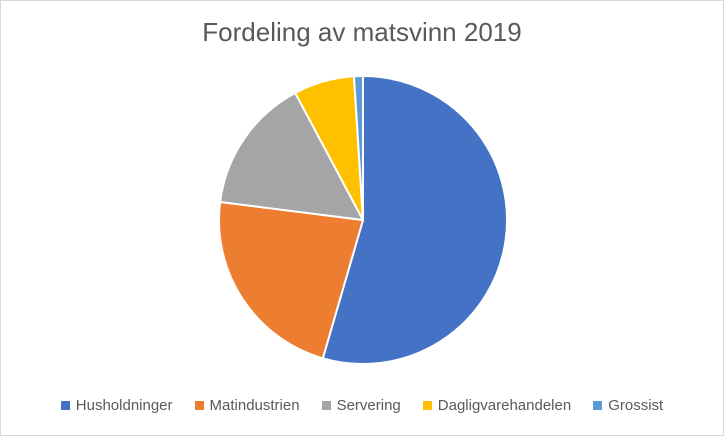 This screenshot has height=436, width=724. I want to click on legend-item-matindustrien: Matindustrien, so click(247, 405).